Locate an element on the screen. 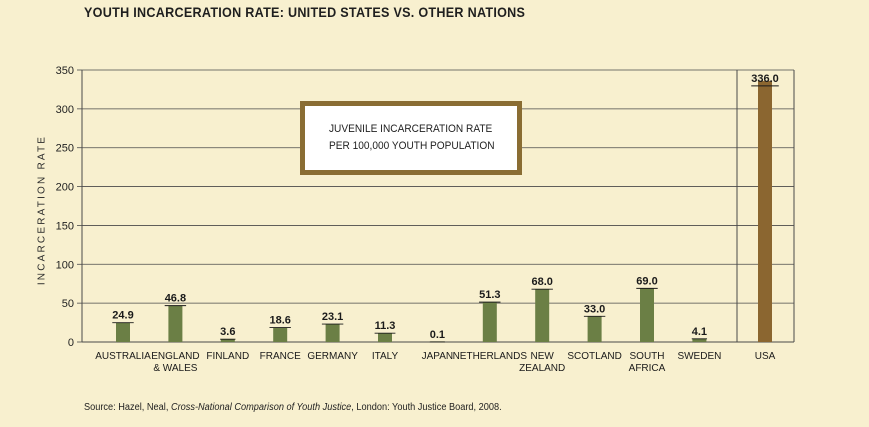  y-tick-label: 250 is located at coordinates (65, 149).